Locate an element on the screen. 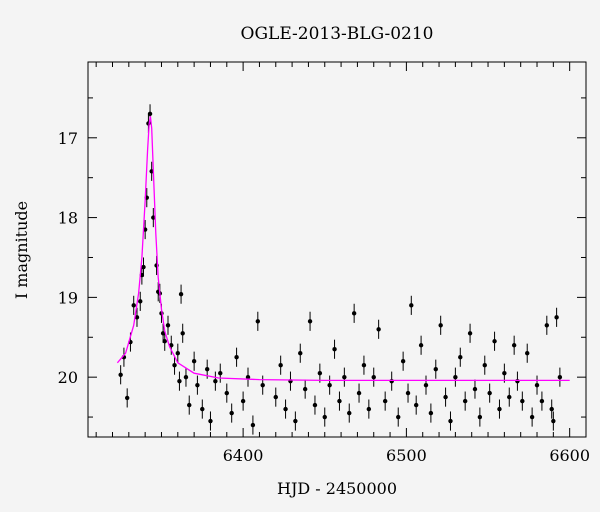 The width and height of the screenshot is (600, 512). x-axis-label: HJD - 2450000 is located at coordinates (337, 488).